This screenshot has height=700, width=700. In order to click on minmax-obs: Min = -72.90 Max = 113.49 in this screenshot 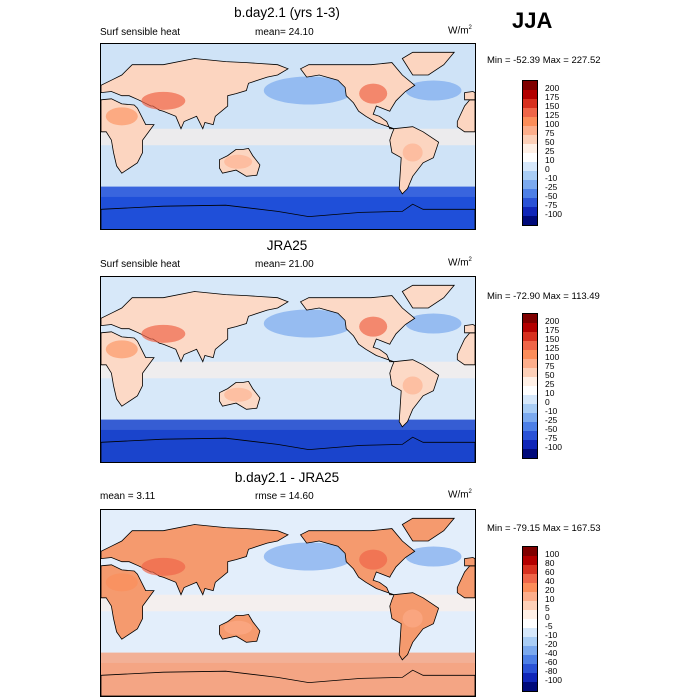, I will do `click(543, 296)`.